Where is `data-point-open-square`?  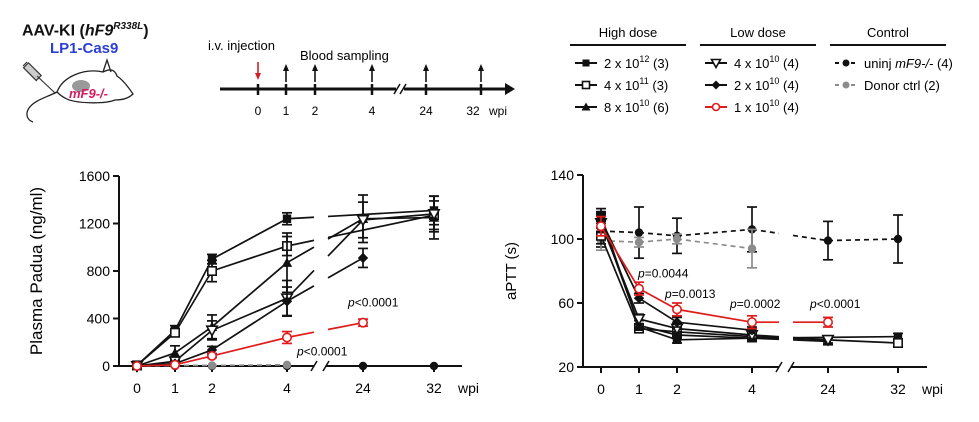
data-point-open-square is located at coordinates (212, 271).